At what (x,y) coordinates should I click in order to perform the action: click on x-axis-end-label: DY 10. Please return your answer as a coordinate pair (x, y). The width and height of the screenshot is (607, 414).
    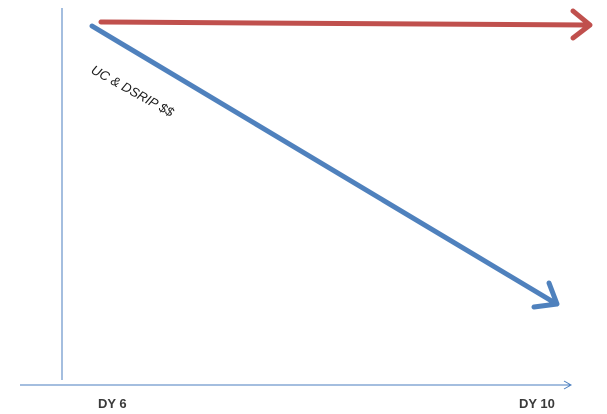
    Looking at the image, I should click on (537, 403).